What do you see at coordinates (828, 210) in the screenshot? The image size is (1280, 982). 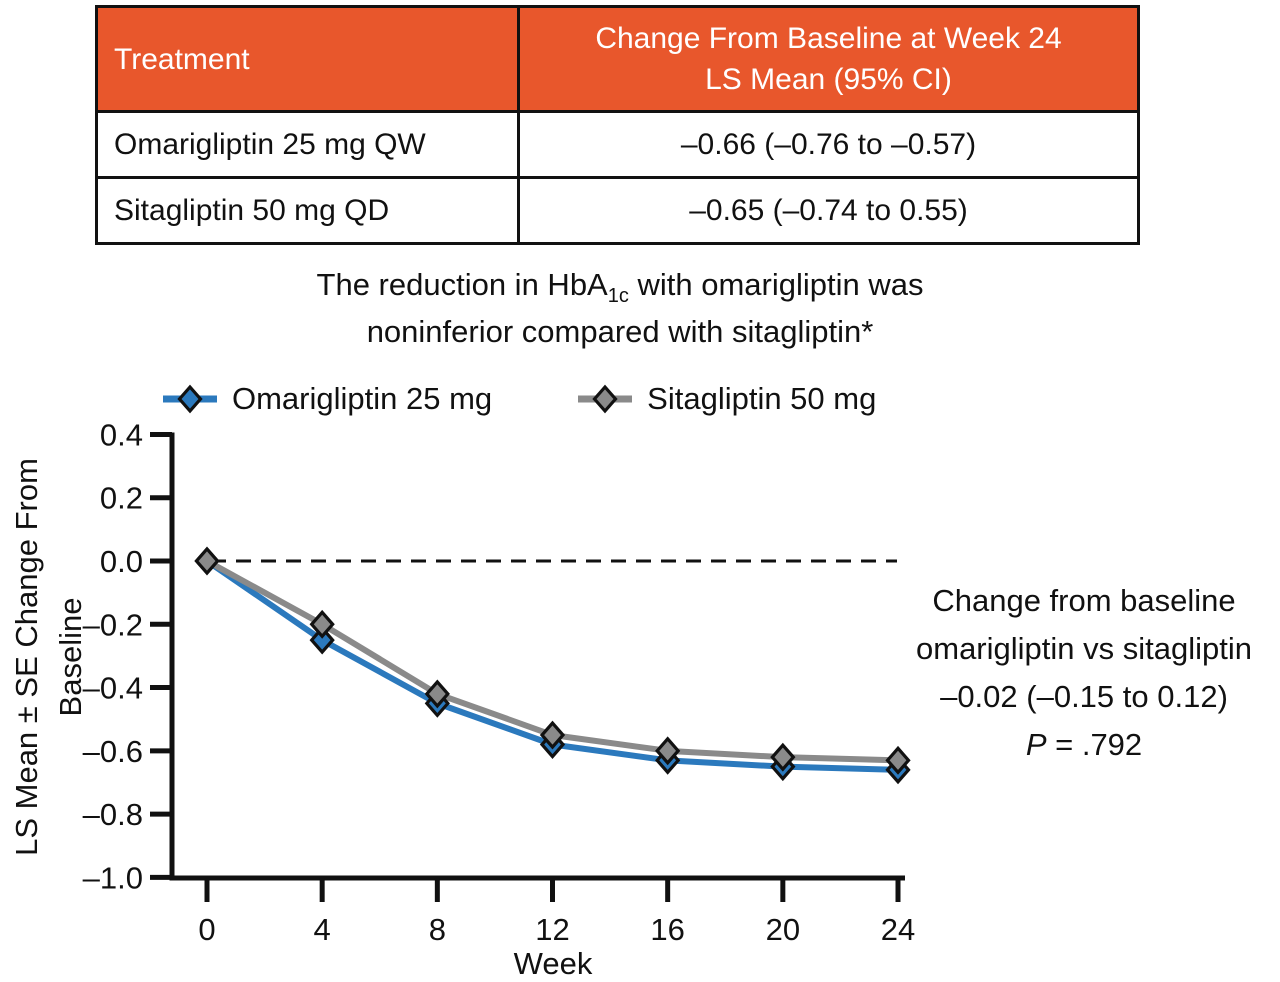 I see `table-cell-value: –0.65 (–0.74 to 0.55)` at bounding box center [828, 210].